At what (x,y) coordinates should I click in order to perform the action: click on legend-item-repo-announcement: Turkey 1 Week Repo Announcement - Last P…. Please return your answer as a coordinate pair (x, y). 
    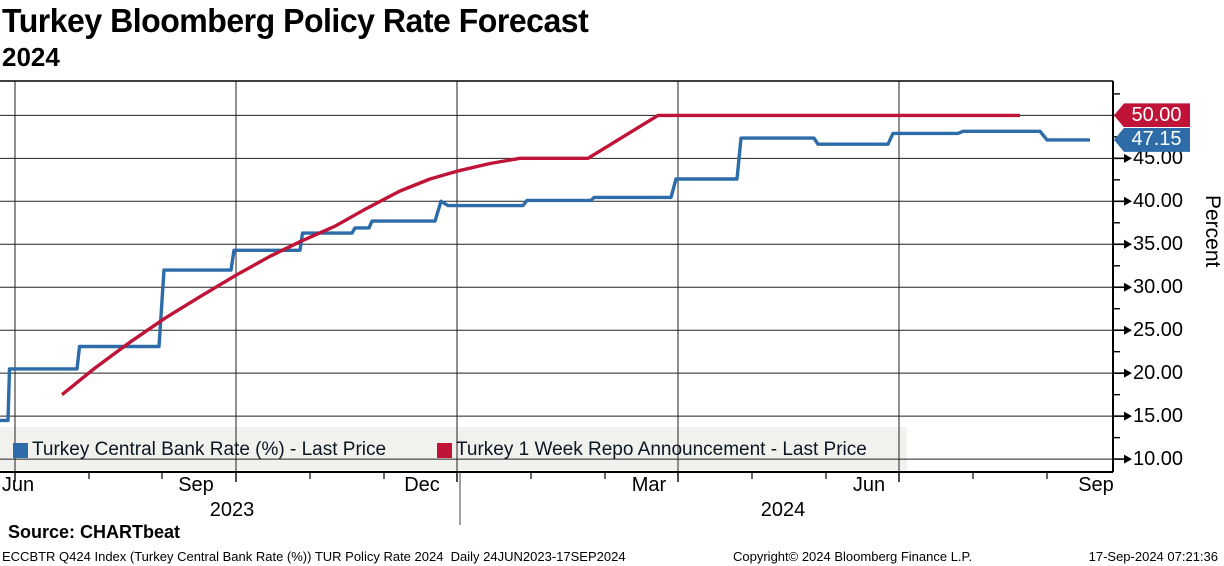
    Looking at the image, I should click on (652, 450).